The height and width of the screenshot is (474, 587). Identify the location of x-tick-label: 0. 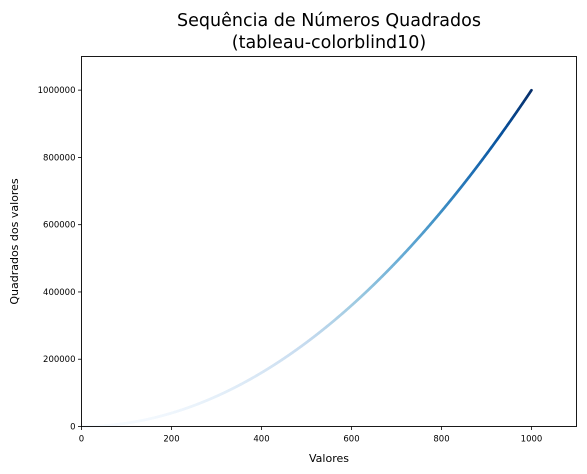
(81, 440).